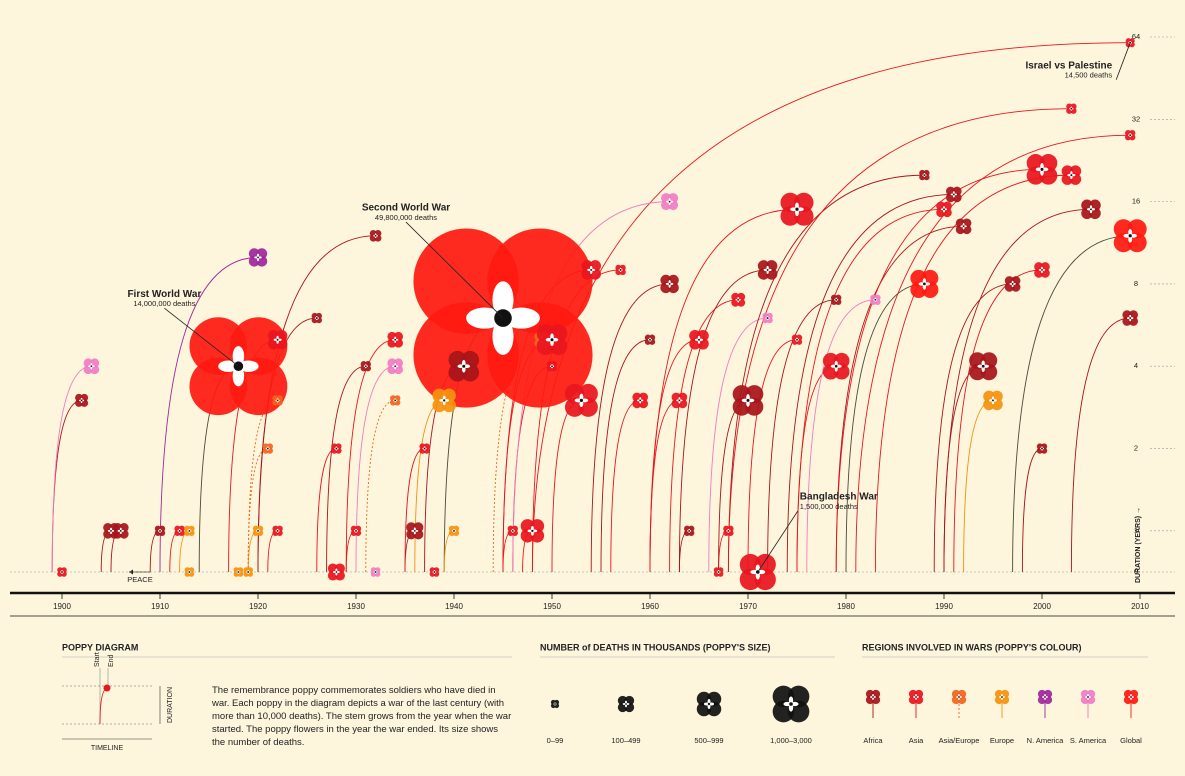 This screenshot has height=776, width=1185. Describe the element at coordinates (625, 740) in the screenshot. I see `size-legend-label: 100–499` at that location.